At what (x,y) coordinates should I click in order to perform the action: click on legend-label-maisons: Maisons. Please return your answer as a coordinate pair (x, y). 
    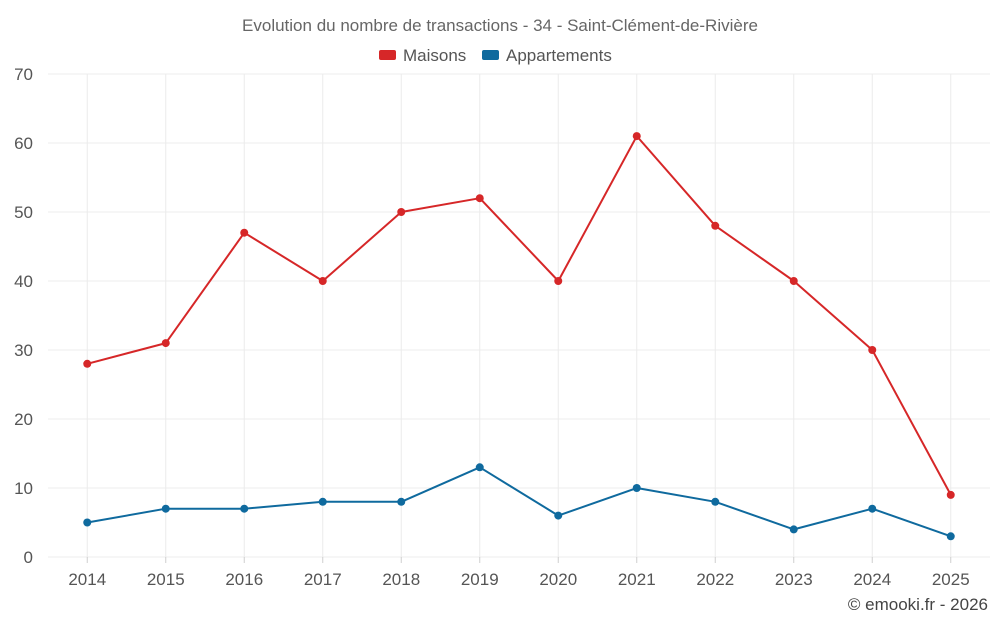
    Looking at the image, I should click on (434, 55).